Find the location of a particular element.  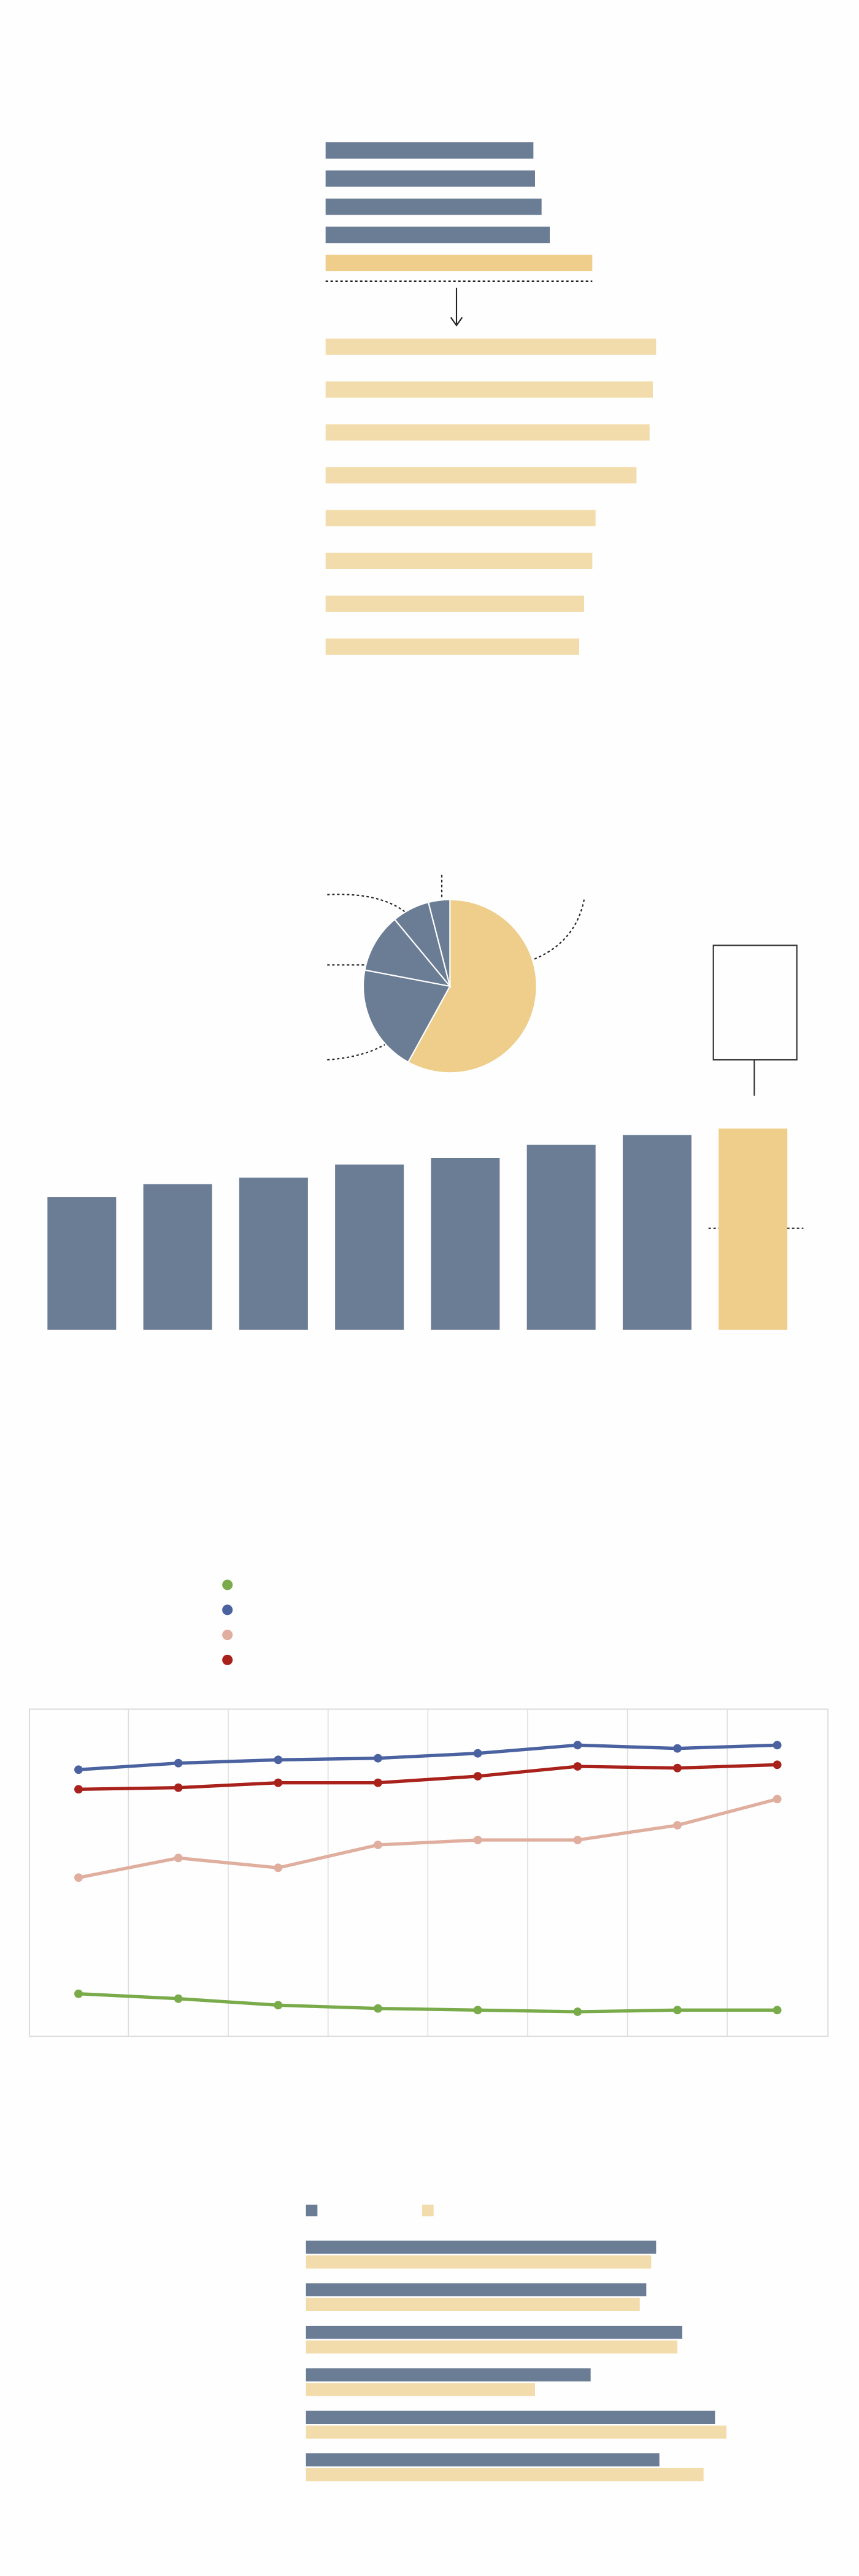

arrow-head is located at coordinates (456, 321).